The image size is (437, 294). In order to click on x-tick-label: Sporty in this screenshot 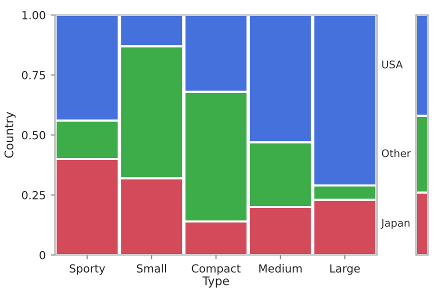, I will do `click(88, 269)`.